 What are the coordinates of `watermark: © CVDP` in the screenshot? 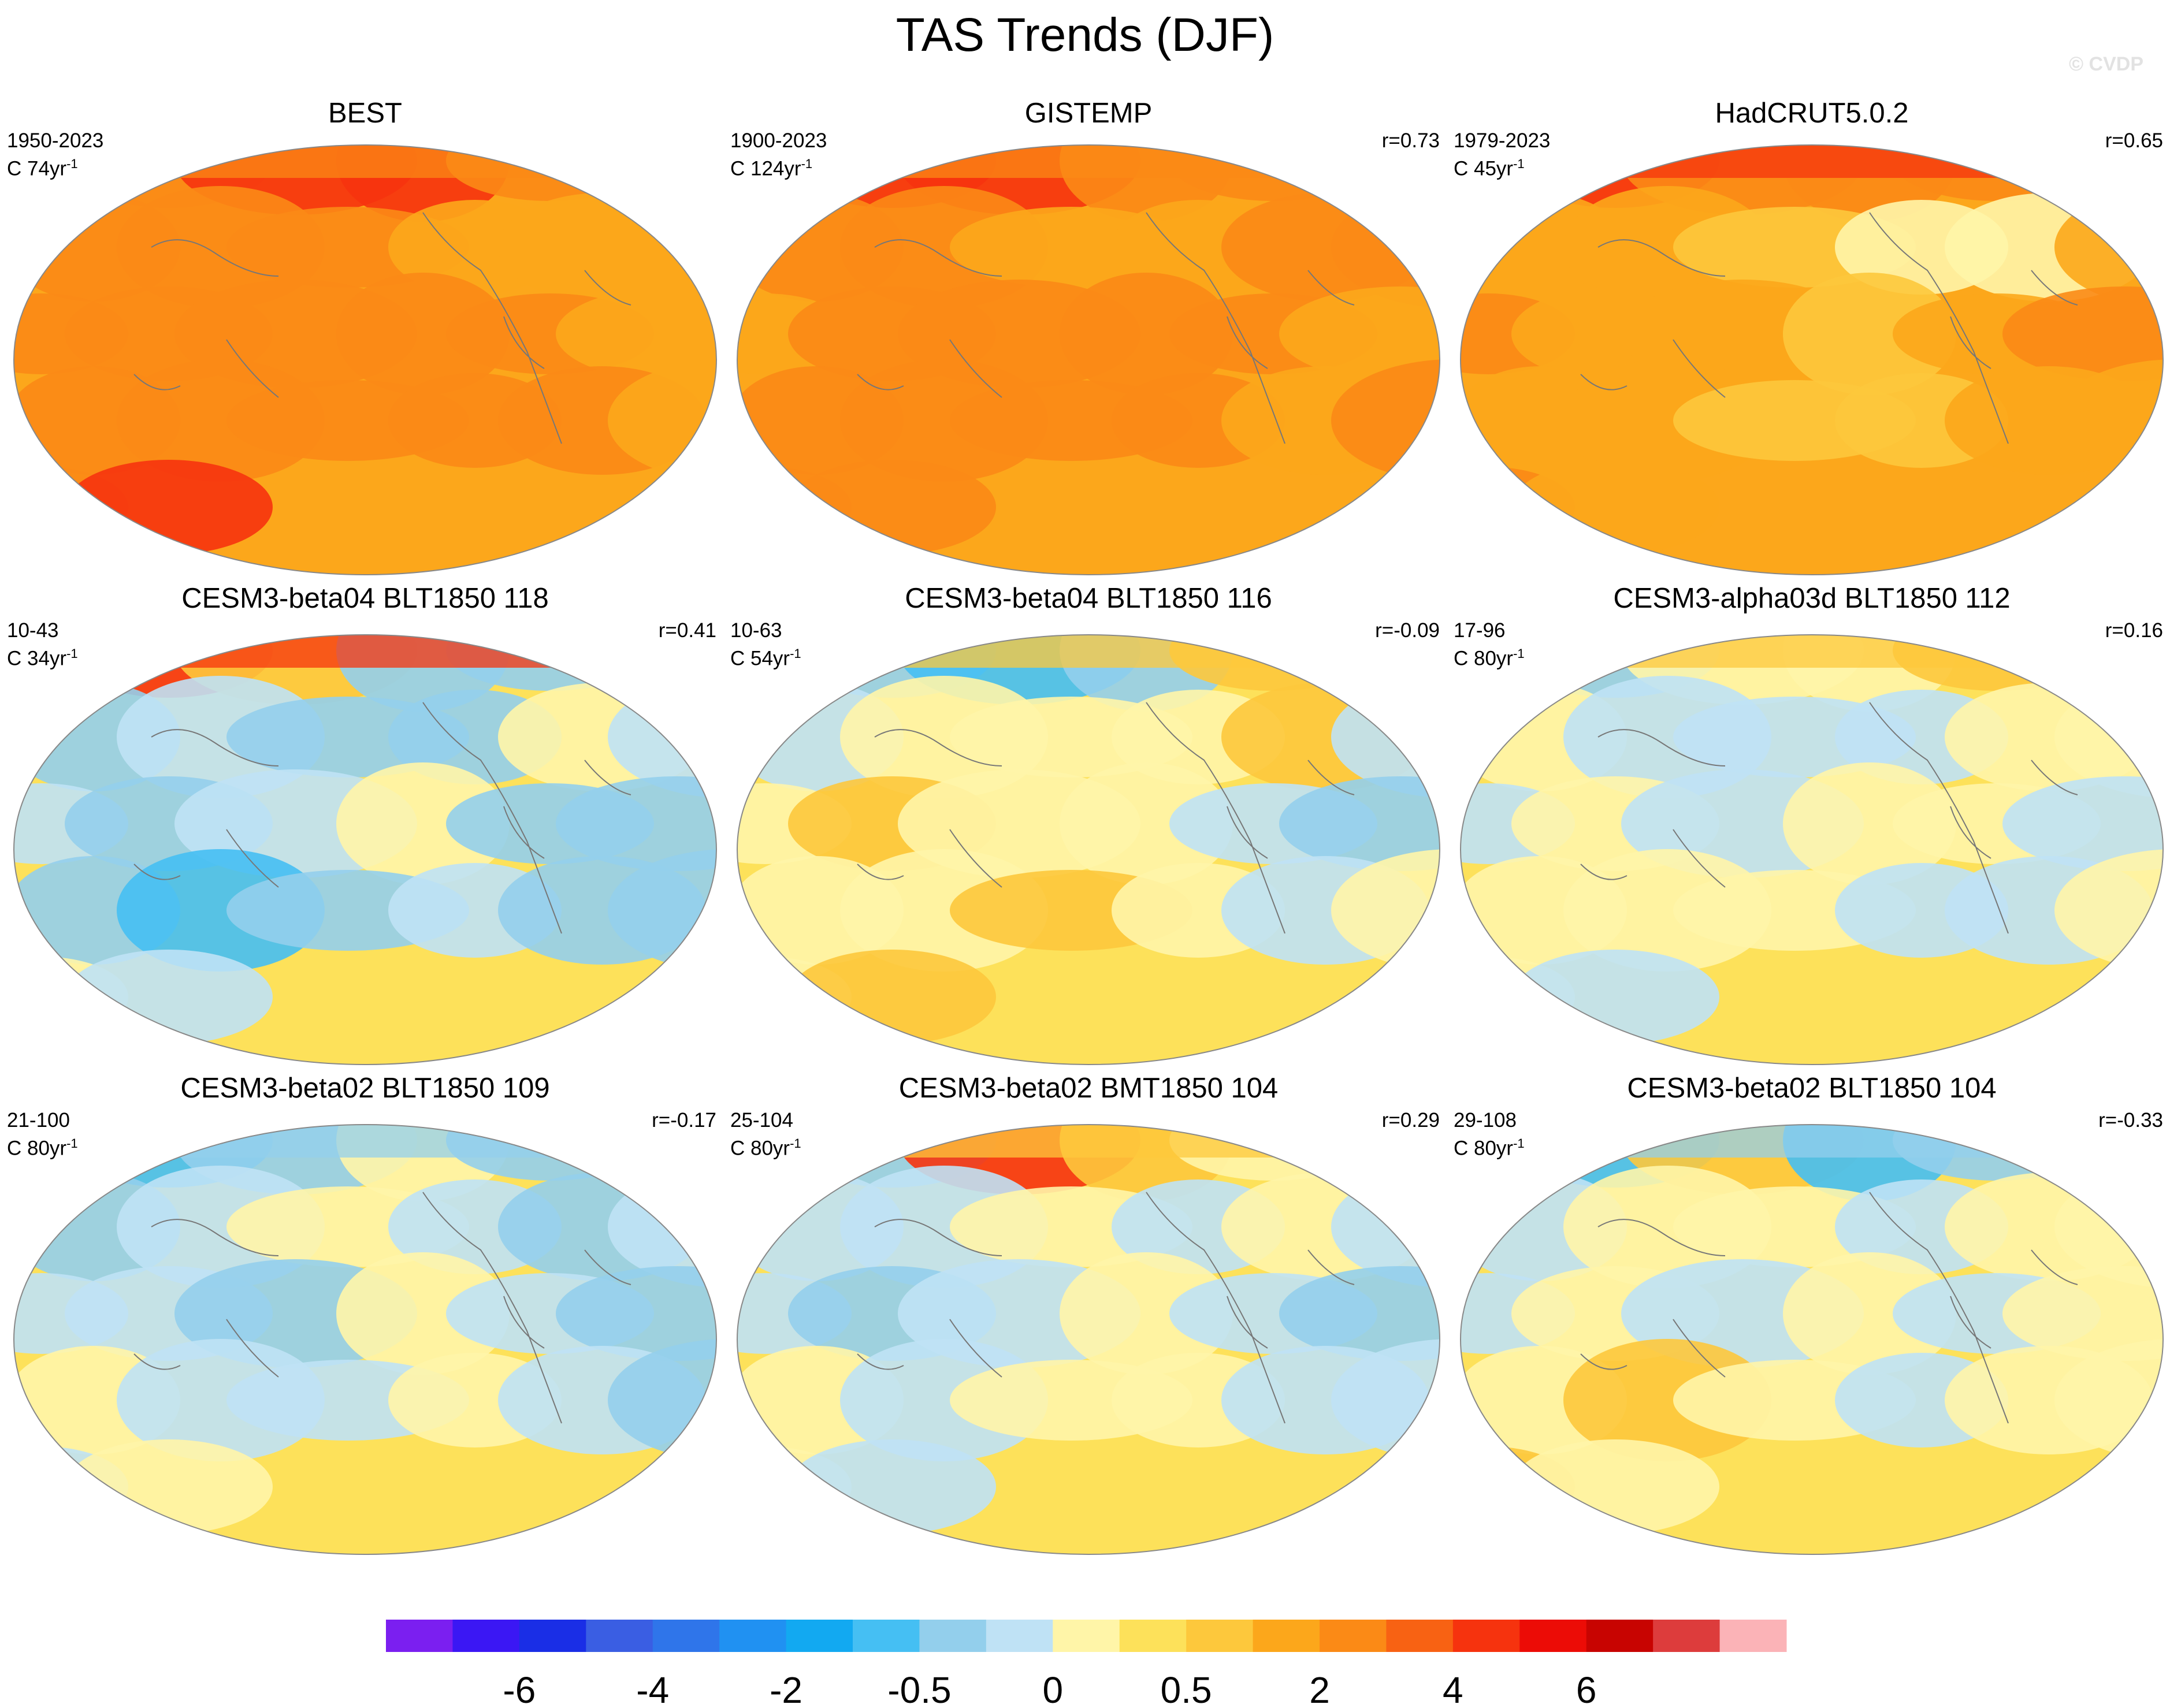 It's located at (2106, 64).